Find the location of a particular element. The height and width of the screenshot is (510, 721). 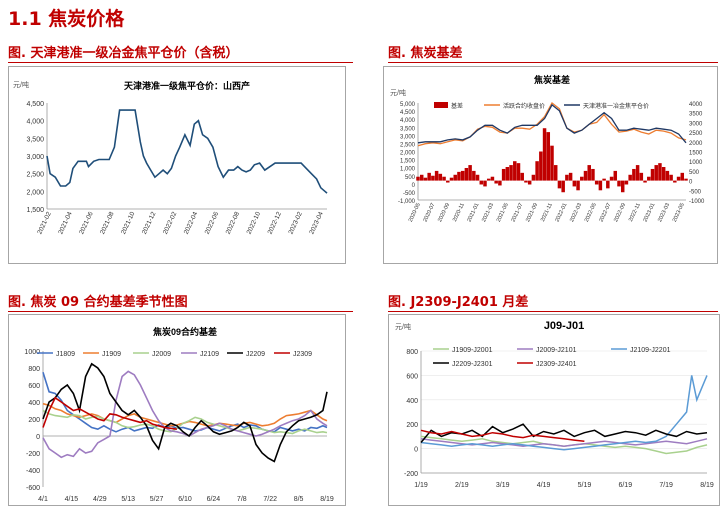

legend-label: J2009-J2101 is located at coordinates (556, 350).